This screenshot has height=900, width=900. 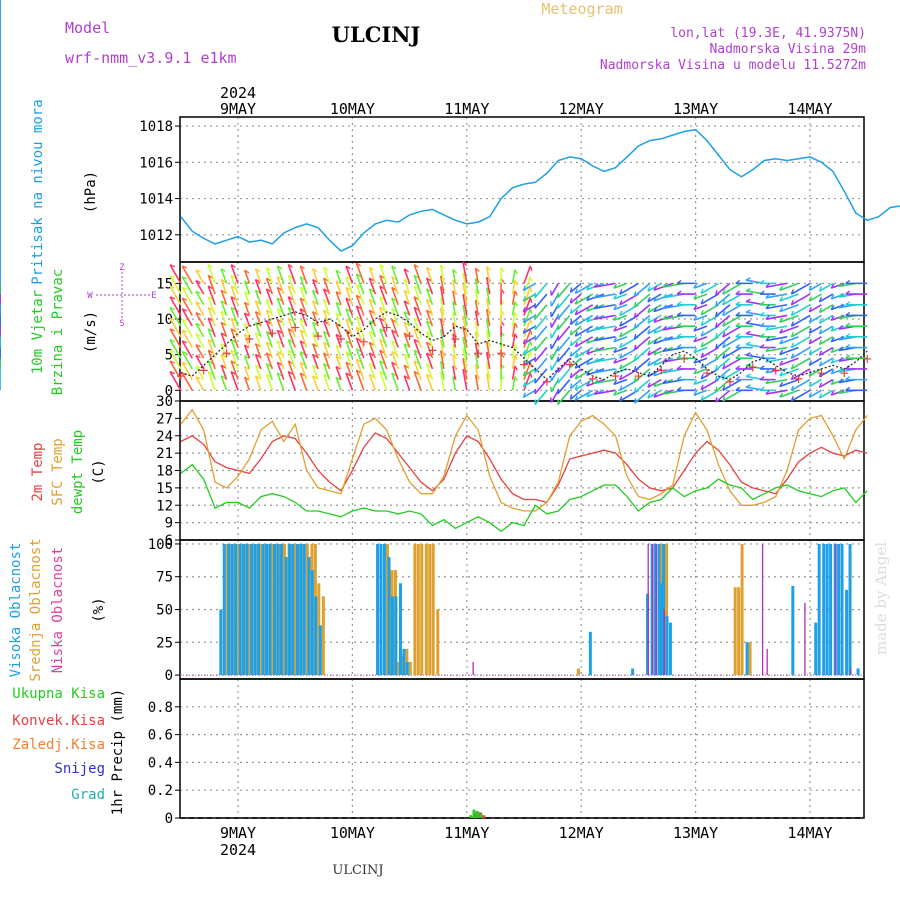 What do you see at coordinates (768, 33) in the screenshot?
I see `lonlat-label: lon,lat (19.3E, 41.9375N)` at bounding box center [768, 33].